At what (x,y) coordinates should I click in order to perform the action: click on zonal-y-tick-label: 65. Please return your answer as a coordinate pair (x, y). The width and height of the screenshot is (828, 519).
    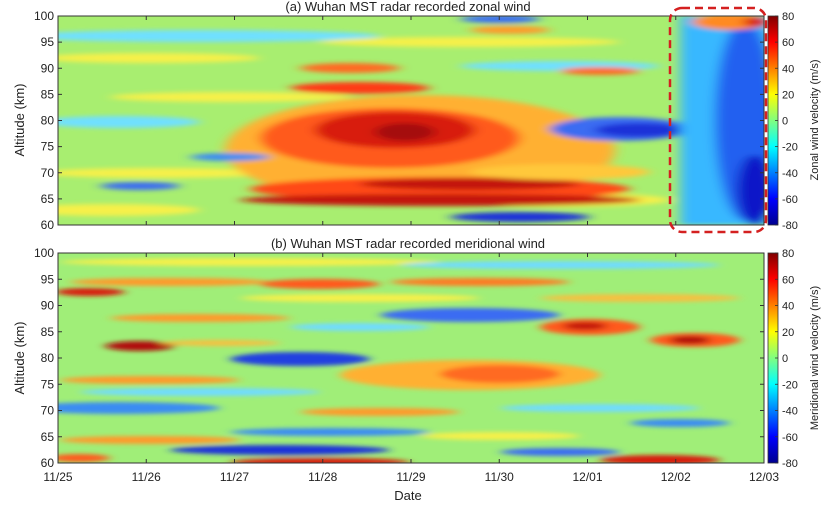
    Looking at the image, I should click on (48, 199).